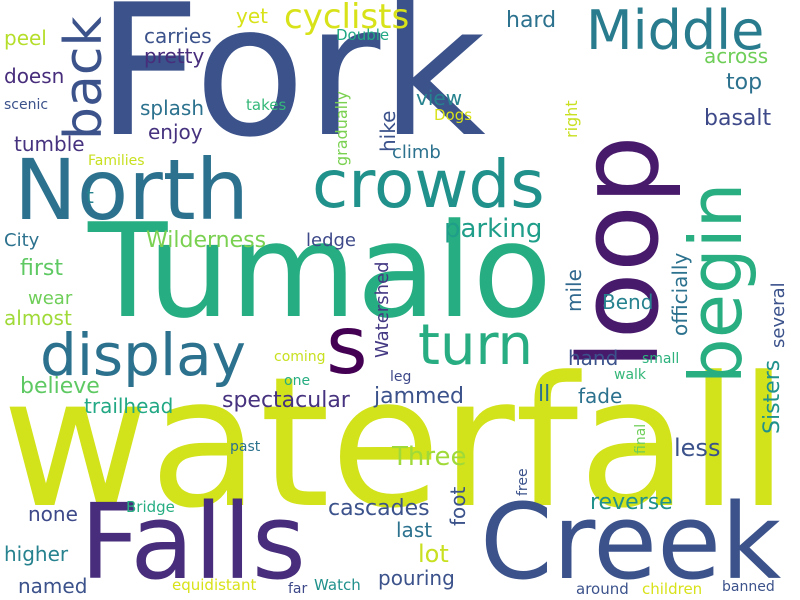  What do you see at coordinates (772, 396) in the screenshot?
I see `word-sisters: Sisters` at bounding box center [772, 396].